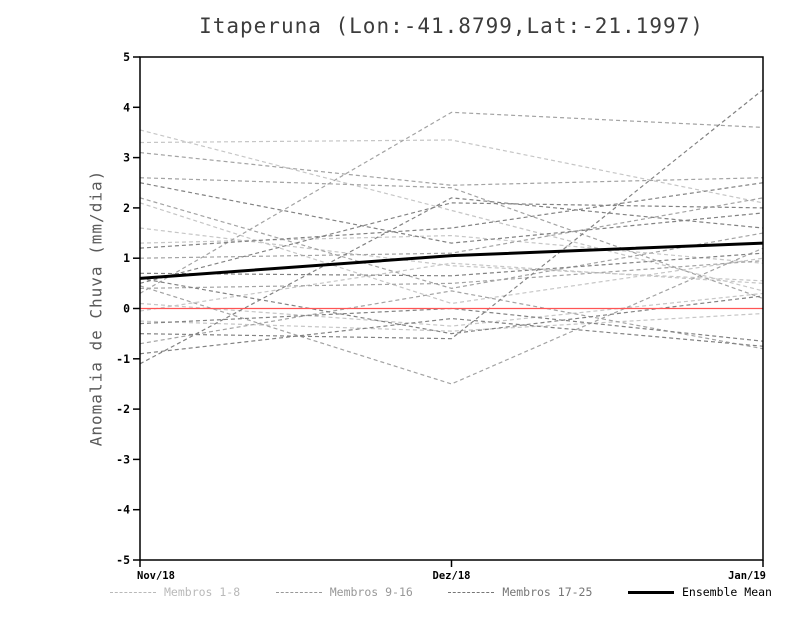 The width and height of the screenshot is (800, 618). I want to click on legend-item: Membros 9-16, so click(344, 592).